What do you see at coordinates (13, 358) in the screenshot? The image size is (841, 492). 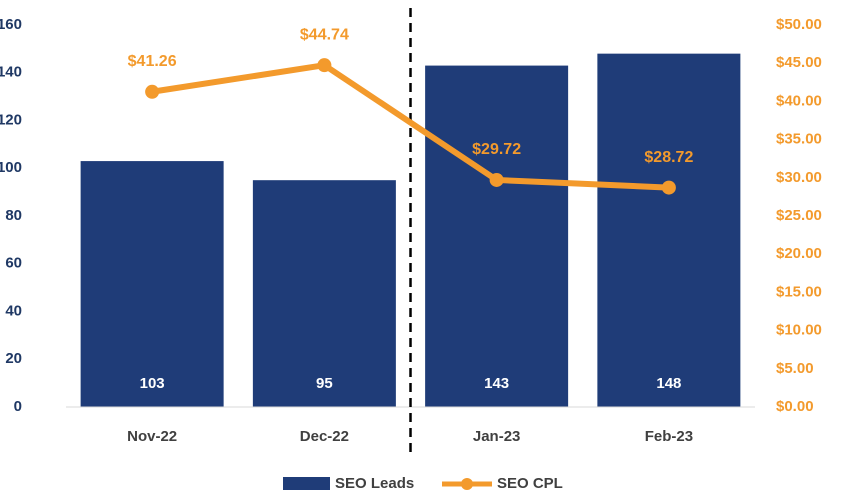 I see `y-tick-label: 20` at bounding box center [13, 358].